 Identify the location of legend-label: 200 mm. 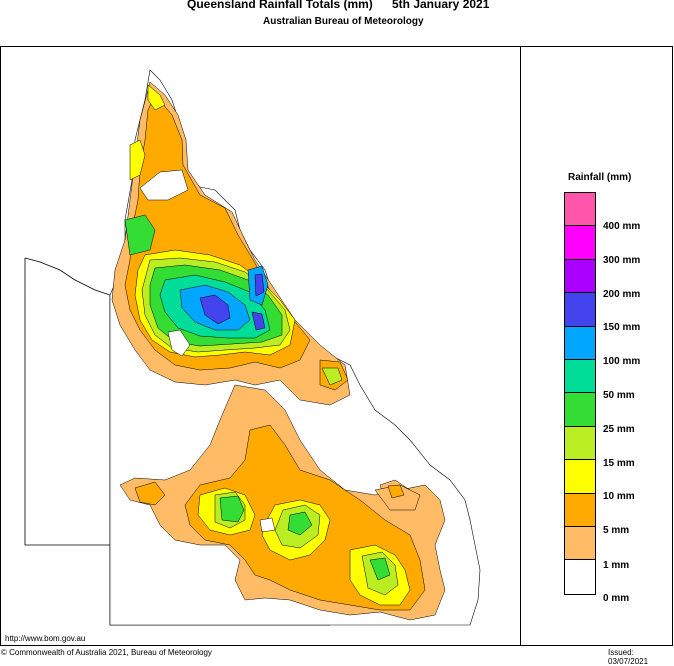
(622, 294).